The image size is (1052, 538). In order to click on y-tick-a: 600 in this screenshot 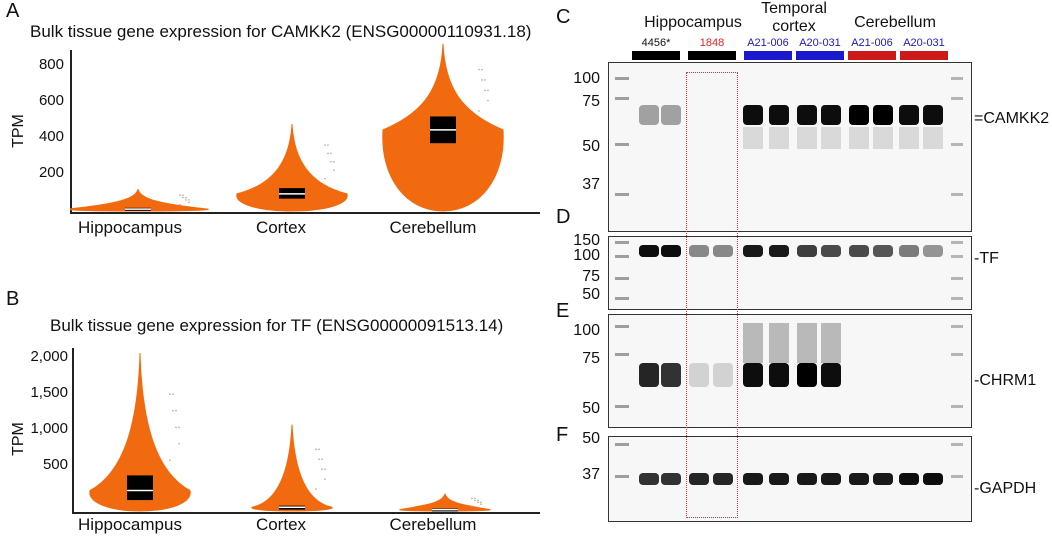, I will do `click(51, 100)`.